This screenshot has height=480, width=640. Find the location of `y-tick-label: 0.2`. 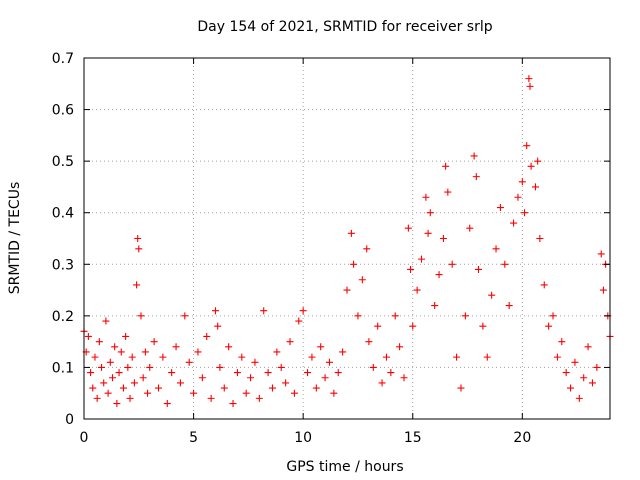

y-tick-label: 0.2 is located at coordinates (63, 317).